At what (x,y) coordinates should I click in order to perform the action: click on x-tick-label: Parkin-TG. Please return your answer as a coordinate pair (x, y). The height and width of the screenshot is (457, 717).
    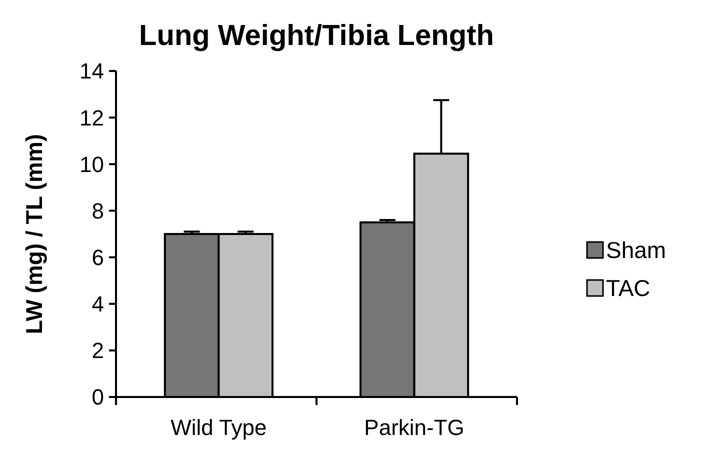
    Looking at the image, I should click on (414, 427).